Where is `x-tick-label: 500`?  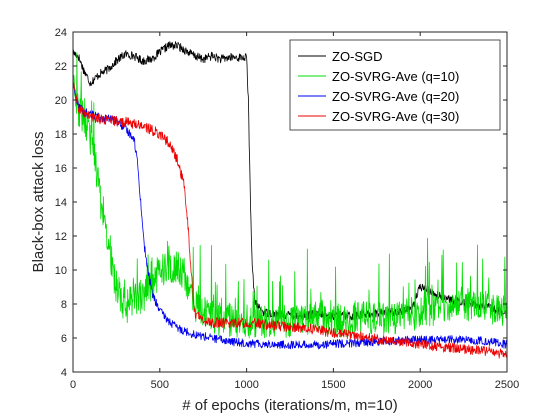 x-tick-label: 500 is located at coordinates (160, 385).